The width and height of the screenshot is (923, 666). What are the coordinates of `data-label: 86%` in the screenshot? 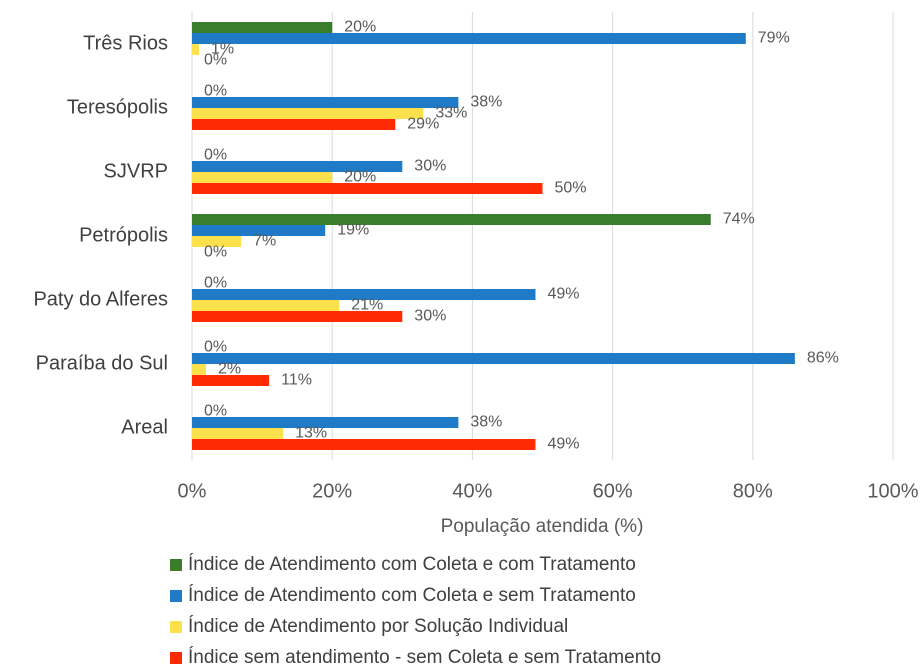 It's located at (823, 358).